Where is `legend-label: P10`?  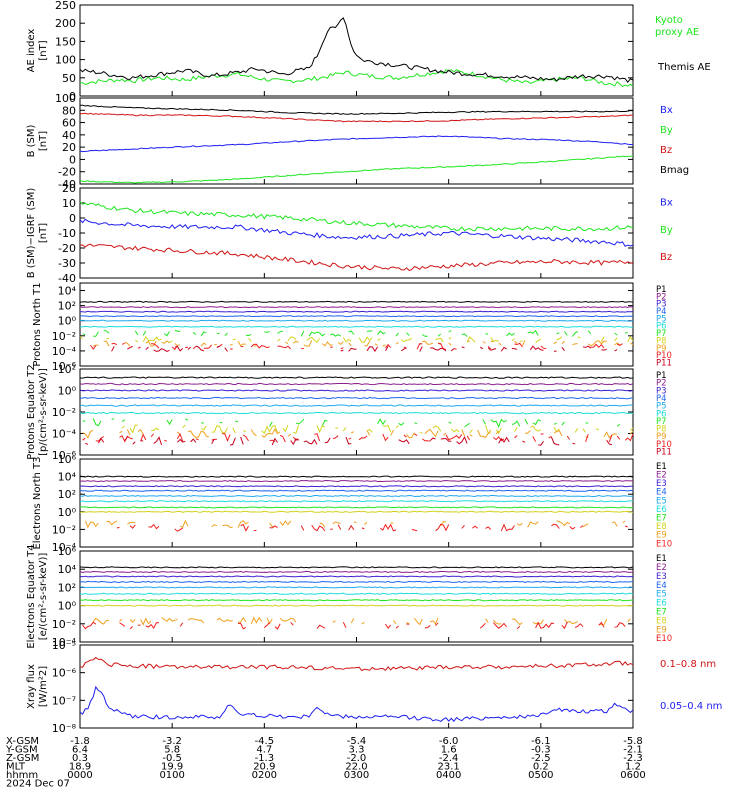
legend-label: P10 is located at coordinates (664, 445).